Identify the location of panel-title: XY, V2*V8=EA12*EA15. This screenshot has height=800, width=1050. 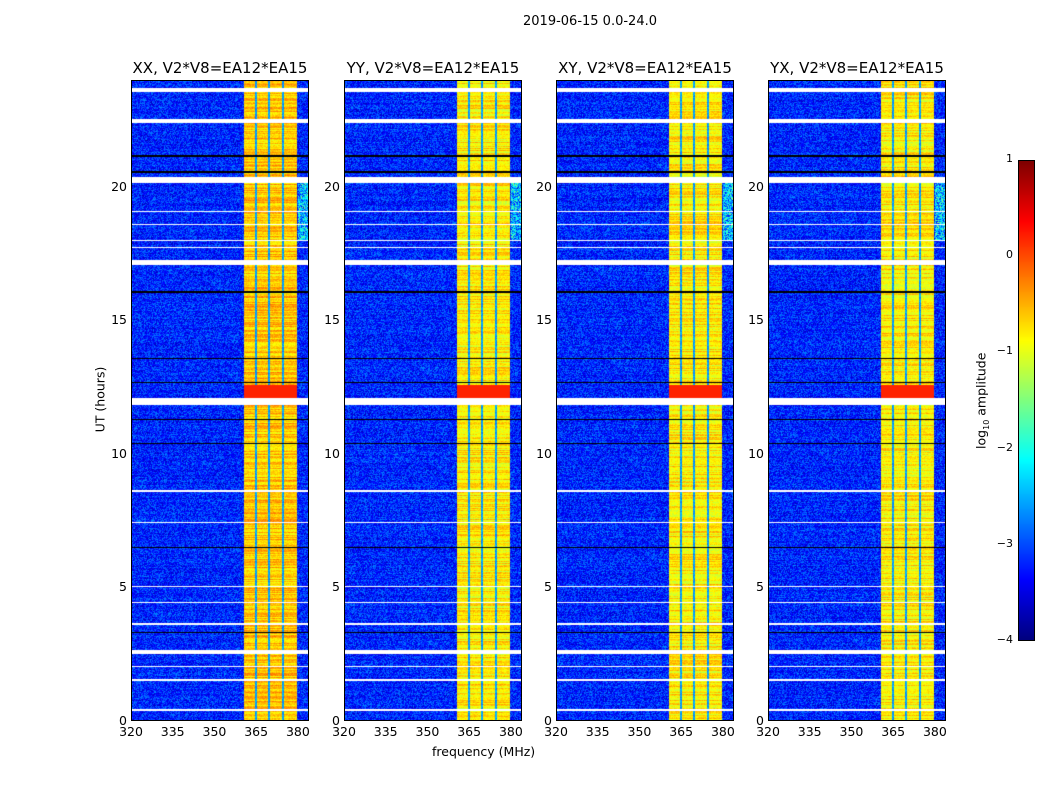
(645, 68).